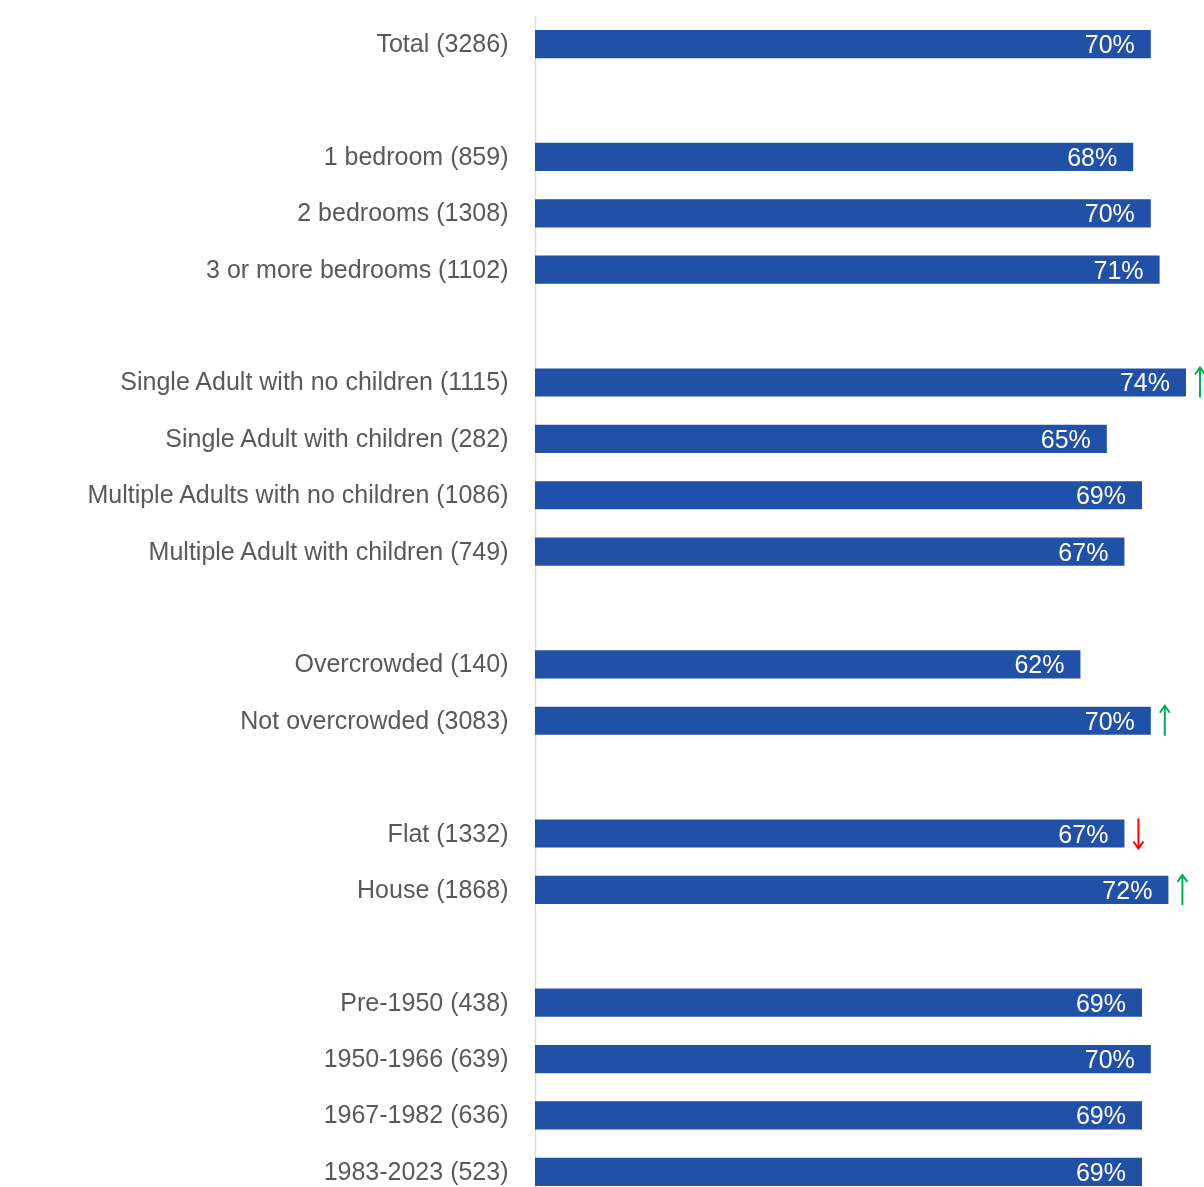  Describe the element at coordinates (357, 268) in the screenshot. I see `y-tick-label: 3 or more bedrooms (1102)` at that location.